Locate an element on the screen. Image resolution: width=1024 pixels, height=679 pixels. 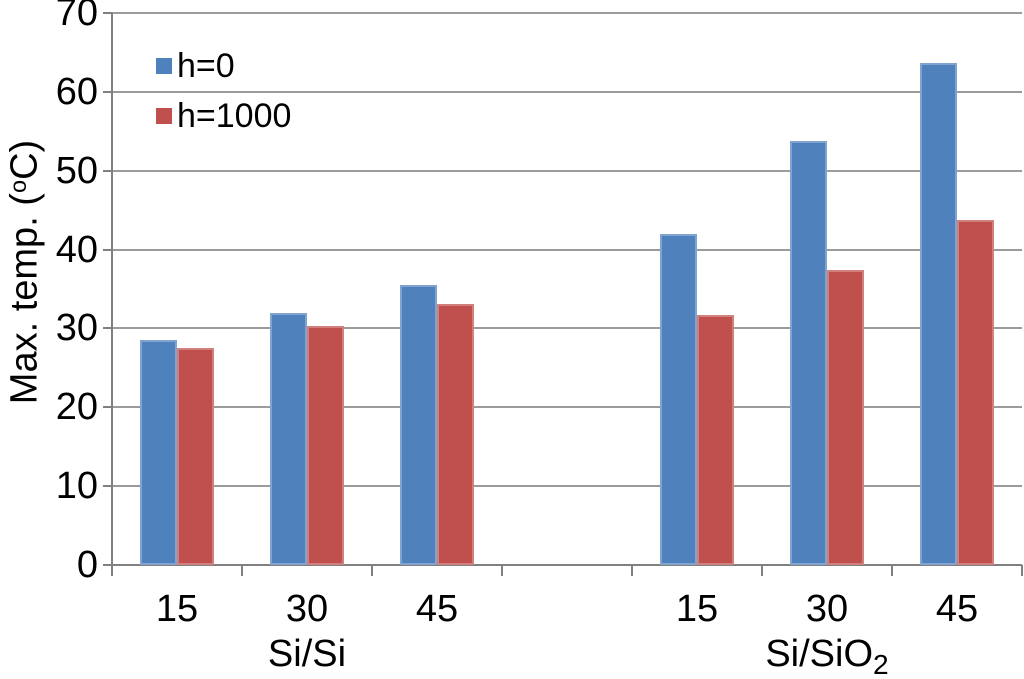
y-tick-label-40: 40 is located at coordinates (76, 249).